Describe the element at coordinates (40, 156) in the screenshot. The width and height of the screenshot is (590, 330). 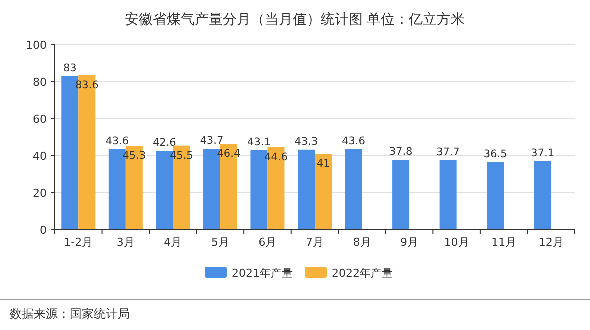
I see `y-tick-label: 40` at that location.